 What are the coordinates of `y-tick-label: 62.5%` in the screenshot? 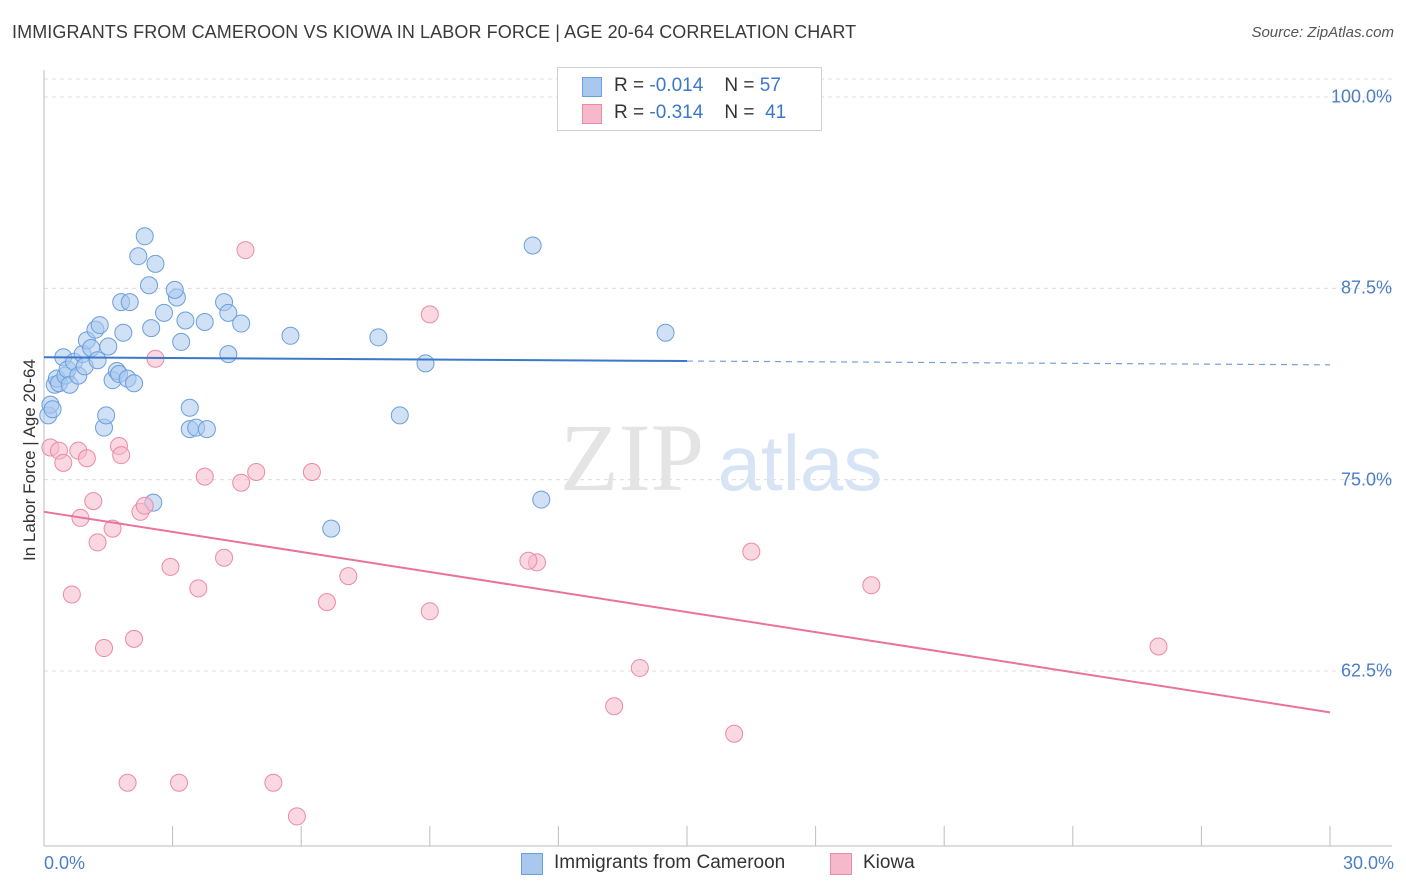 It's located at (1366, 670).